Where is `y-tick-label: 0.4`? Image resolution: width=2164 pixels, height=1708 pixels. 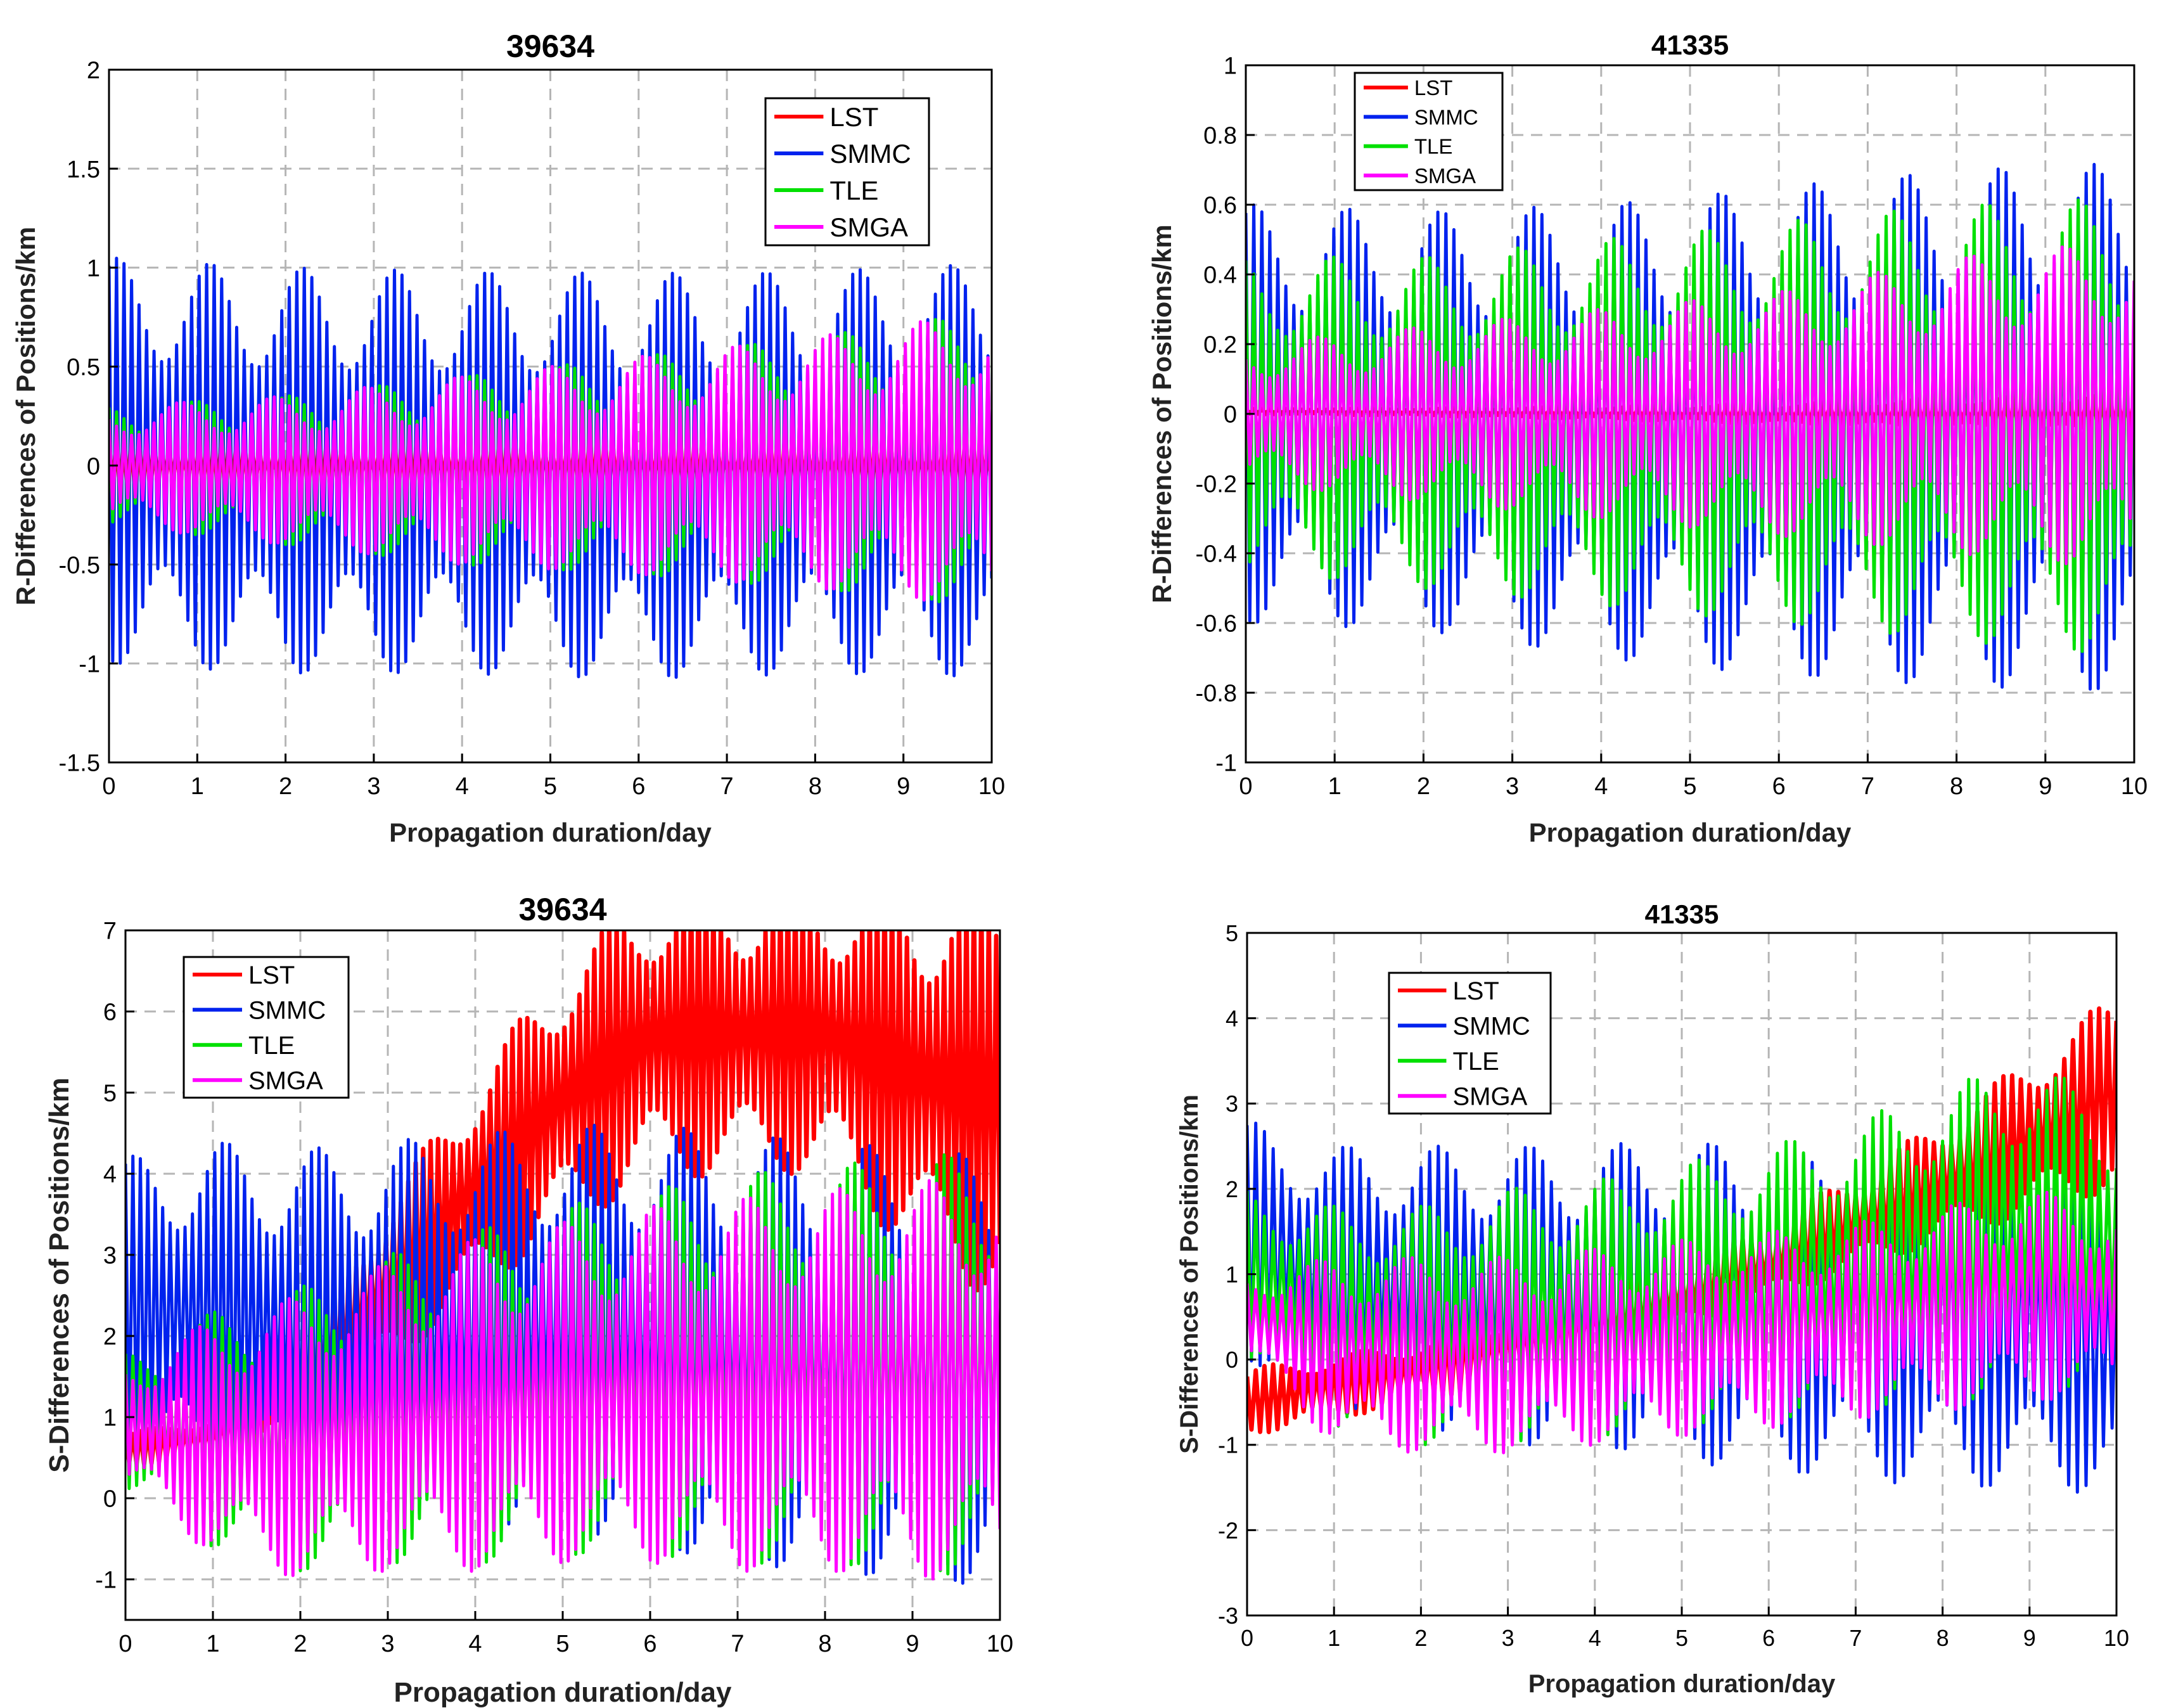
y-tick-label: 0.4 is located at coordinates (1220, 275).